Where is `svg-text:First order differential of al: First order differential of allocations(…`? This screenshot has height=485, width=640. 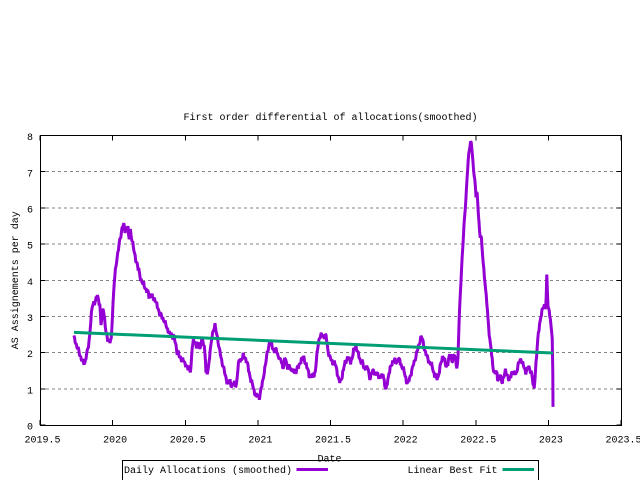
svg-text:First order differential of al: First order differential of allocations(… is located at coordinates (330, 118).